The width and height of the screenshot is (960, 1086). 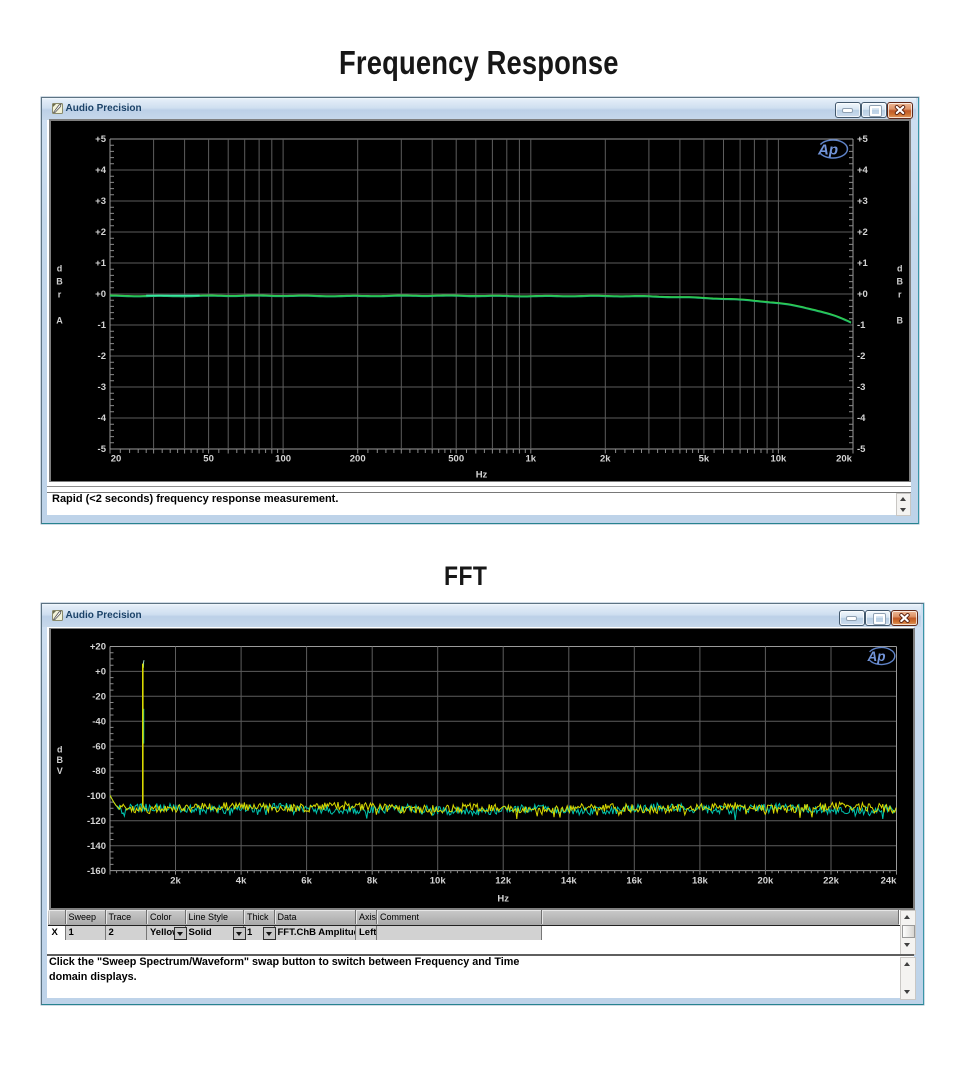 What do you see at coordinates (96, 796) in the screenshot?
I see `svg-text: -100` at bounding box center [96, 796].